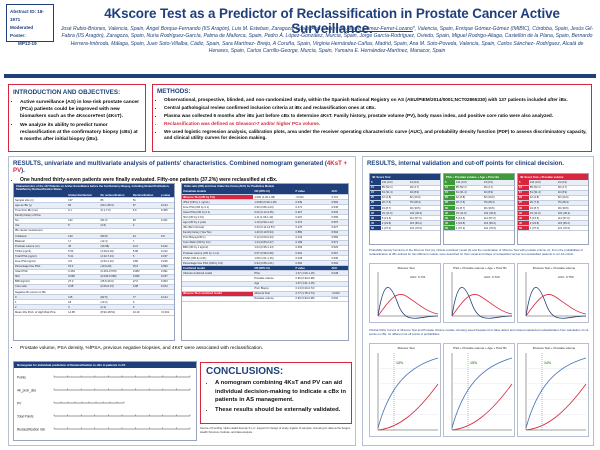  I want to click on cutoff-table-header: PSA + Prostate volume + Age + Prior Bx, so click(479, 177).